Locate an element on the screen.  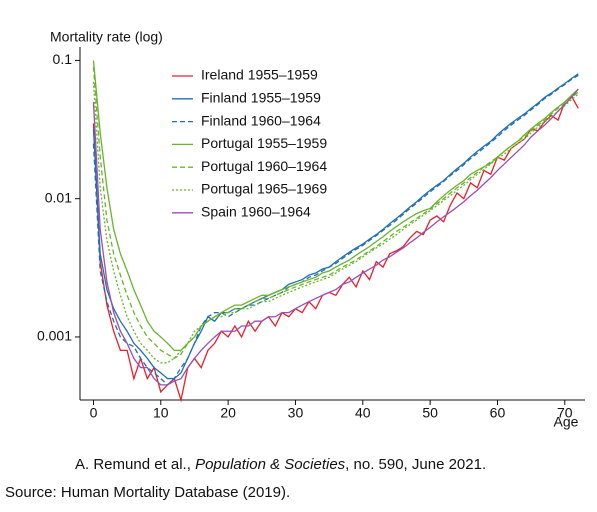
x-tick-label: 30 is located at coordinates (296, 413).